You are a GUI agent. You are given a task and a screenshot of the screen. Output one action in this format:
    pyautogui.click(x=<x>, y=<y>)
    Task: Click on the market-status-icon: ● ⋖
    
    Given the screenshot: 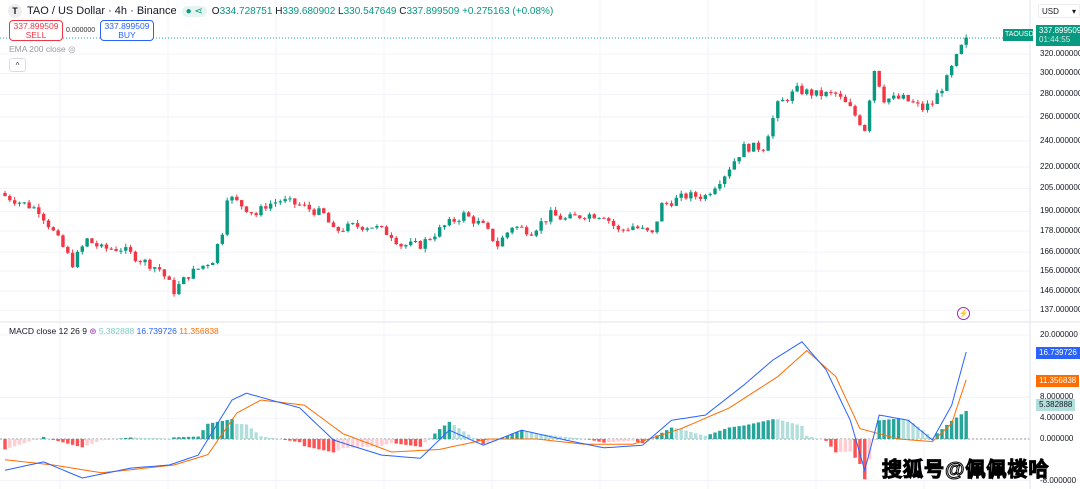 What is the action you would take?
    pyautogui.click(x=194, y=11)
    